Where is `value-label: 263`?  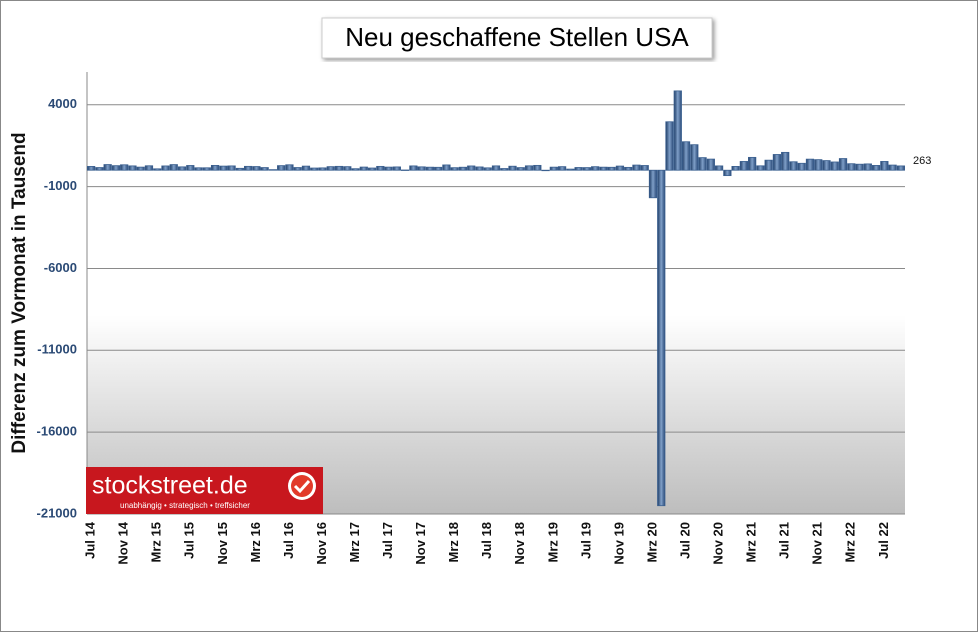
value-label: 263 is located at coordinates (922, 161).